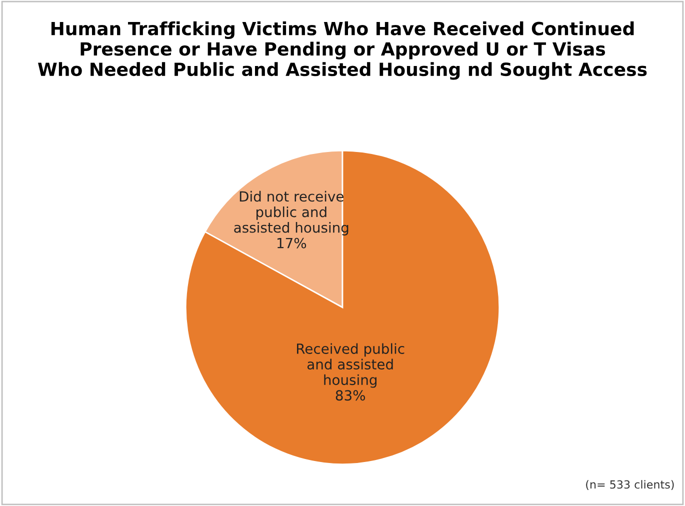 This screenshot has width=685, height=506. Describe the element at coordinates (630, 485) in the screenshot. I see `text: (n= 533 clients)` at that location.